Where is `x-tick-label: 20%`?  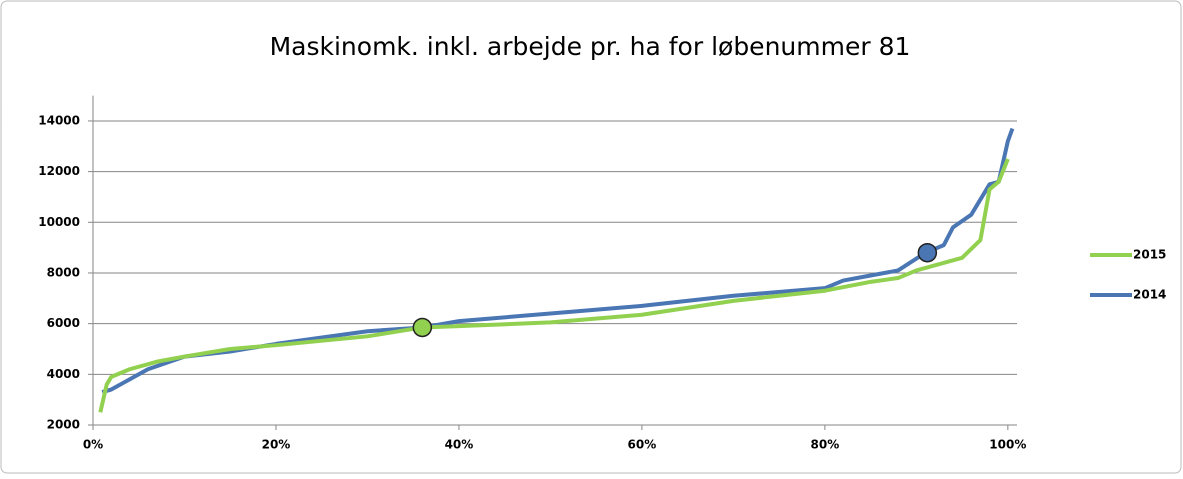
x-tick-label: 20% is located at coordinates (276, 445).